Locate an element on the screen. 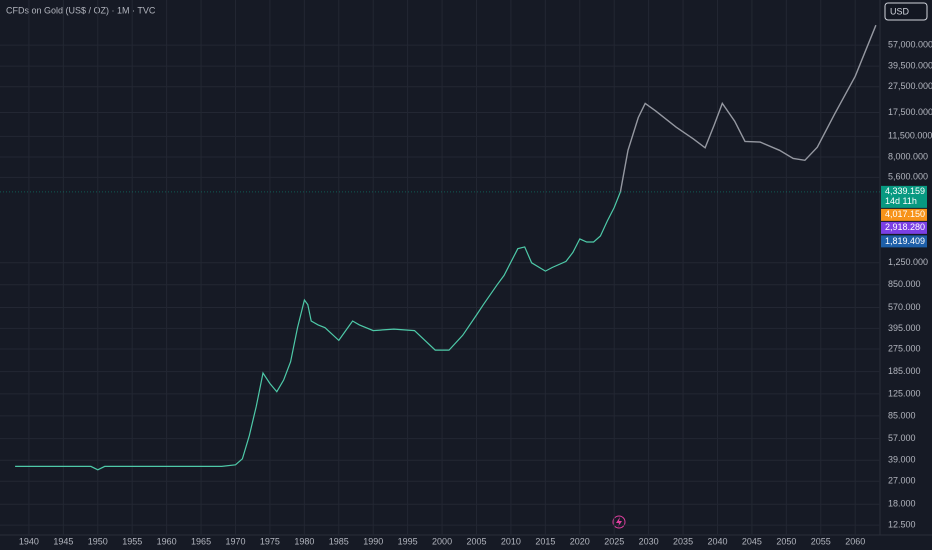  x-tick-label: 2010 is located at coordinates (511, 541).